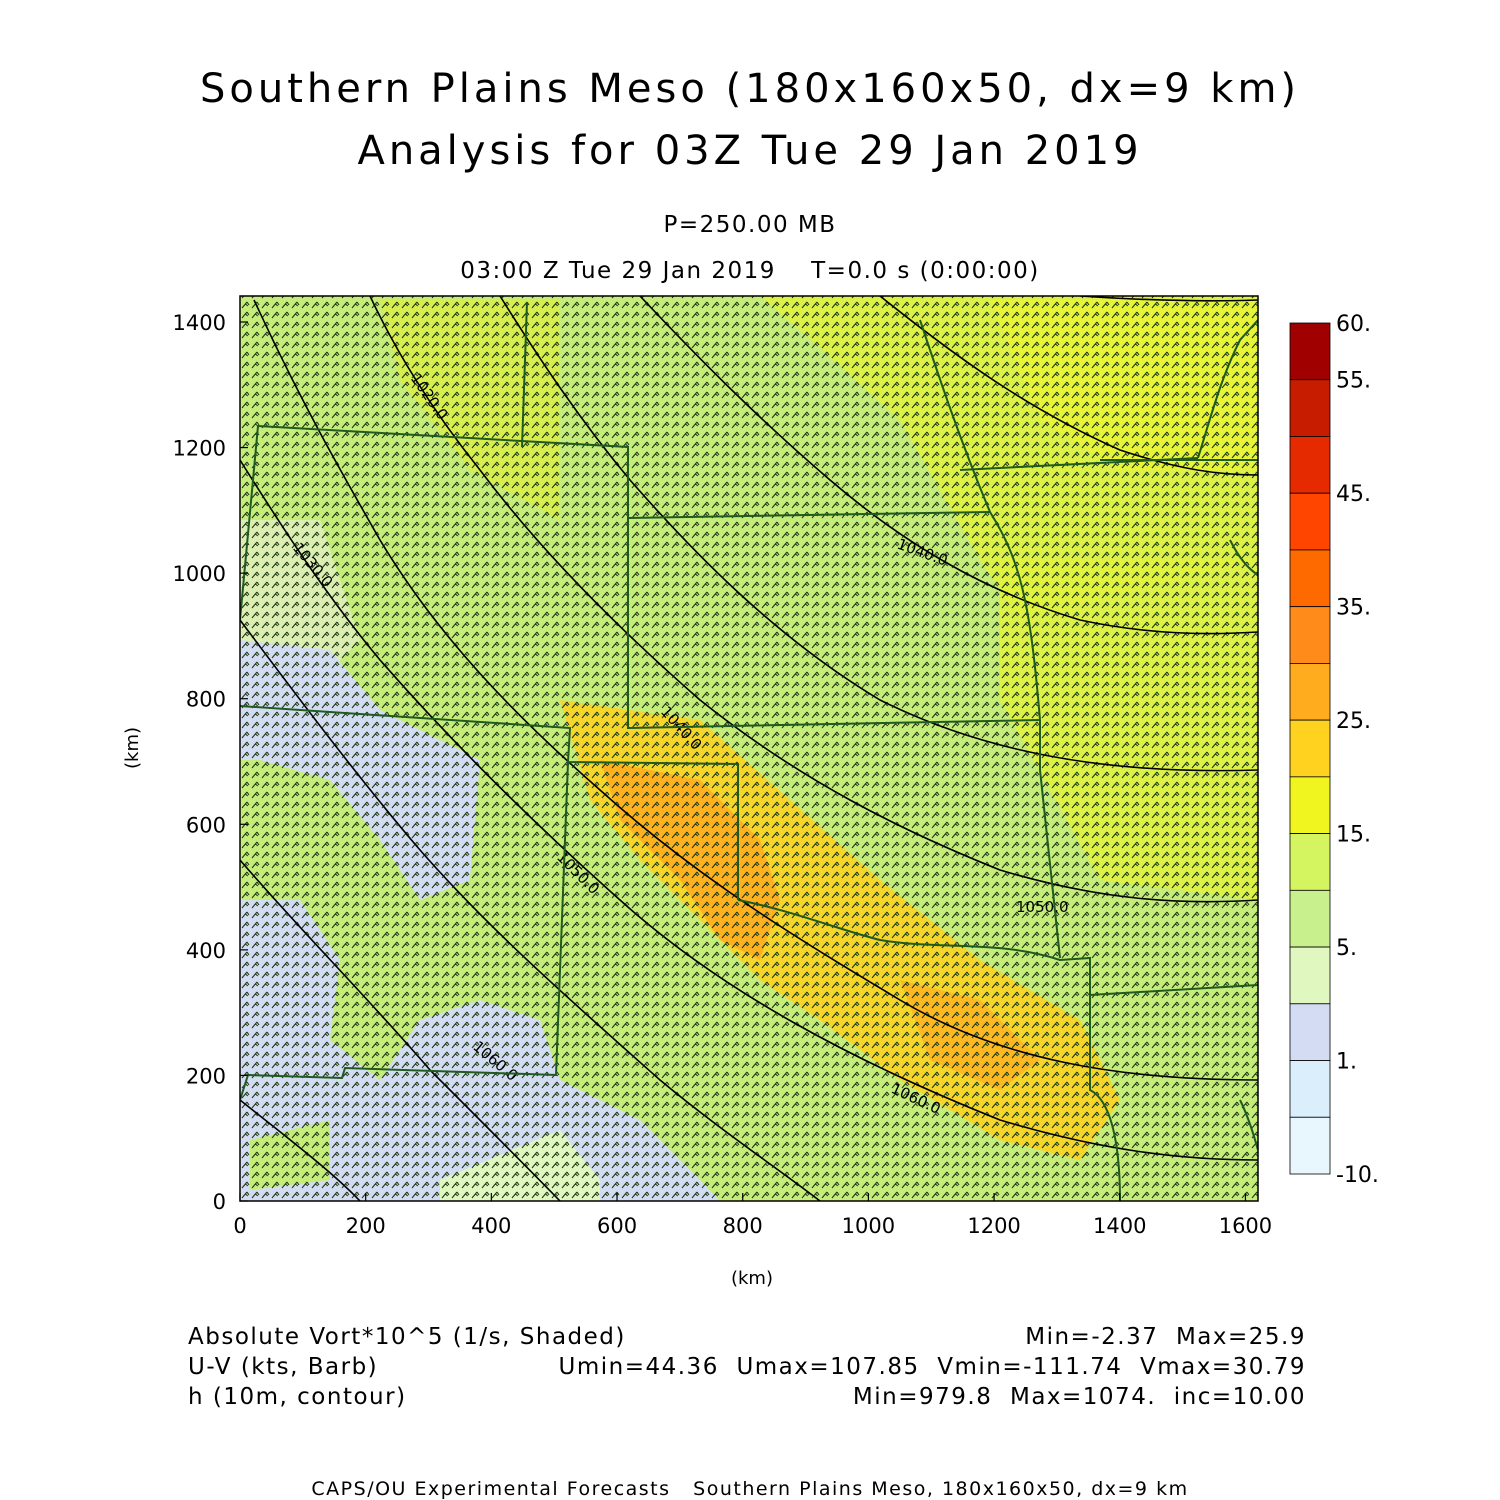  Describe the element at coordinates (1346, 948) in the screenshot. I see `colorbar-label: 5.` at that location.